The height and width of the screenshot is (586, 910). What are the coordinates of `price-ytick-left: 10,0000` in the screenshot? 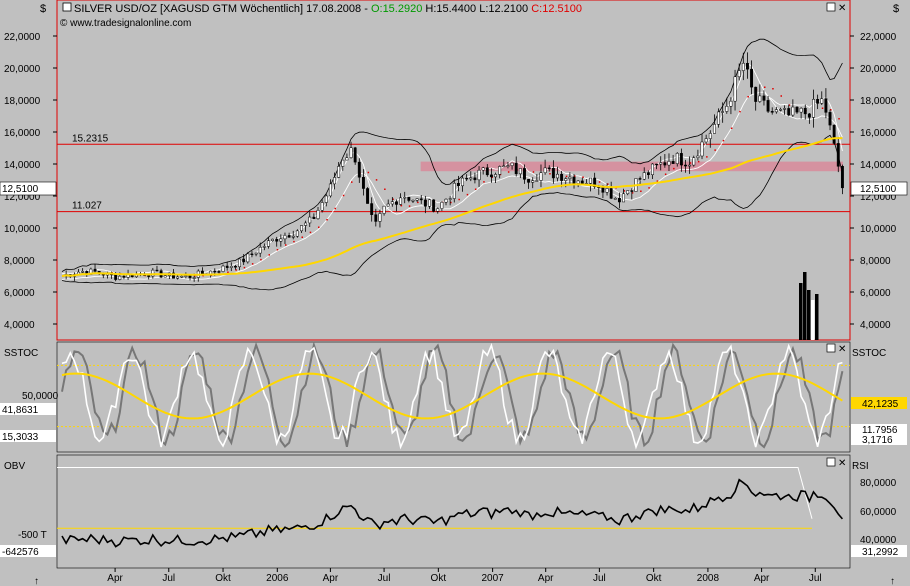 It's located at (22, 229).